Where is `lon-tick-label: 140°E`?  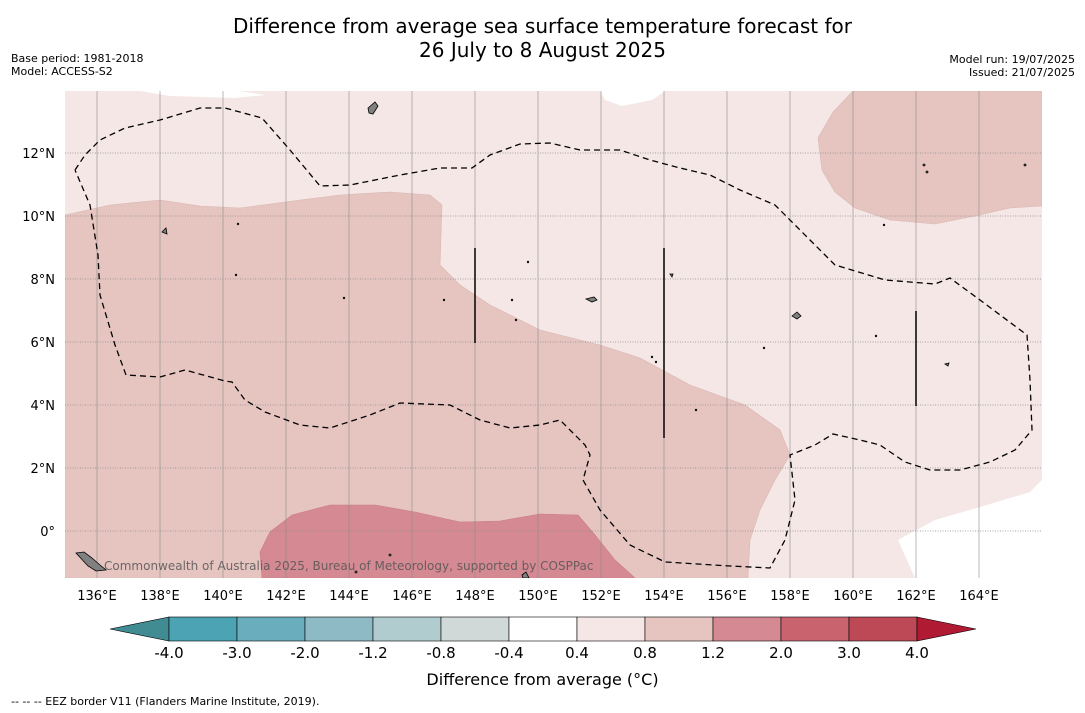
lon-tick-label: 140°E is located at coordinates (223, 596).